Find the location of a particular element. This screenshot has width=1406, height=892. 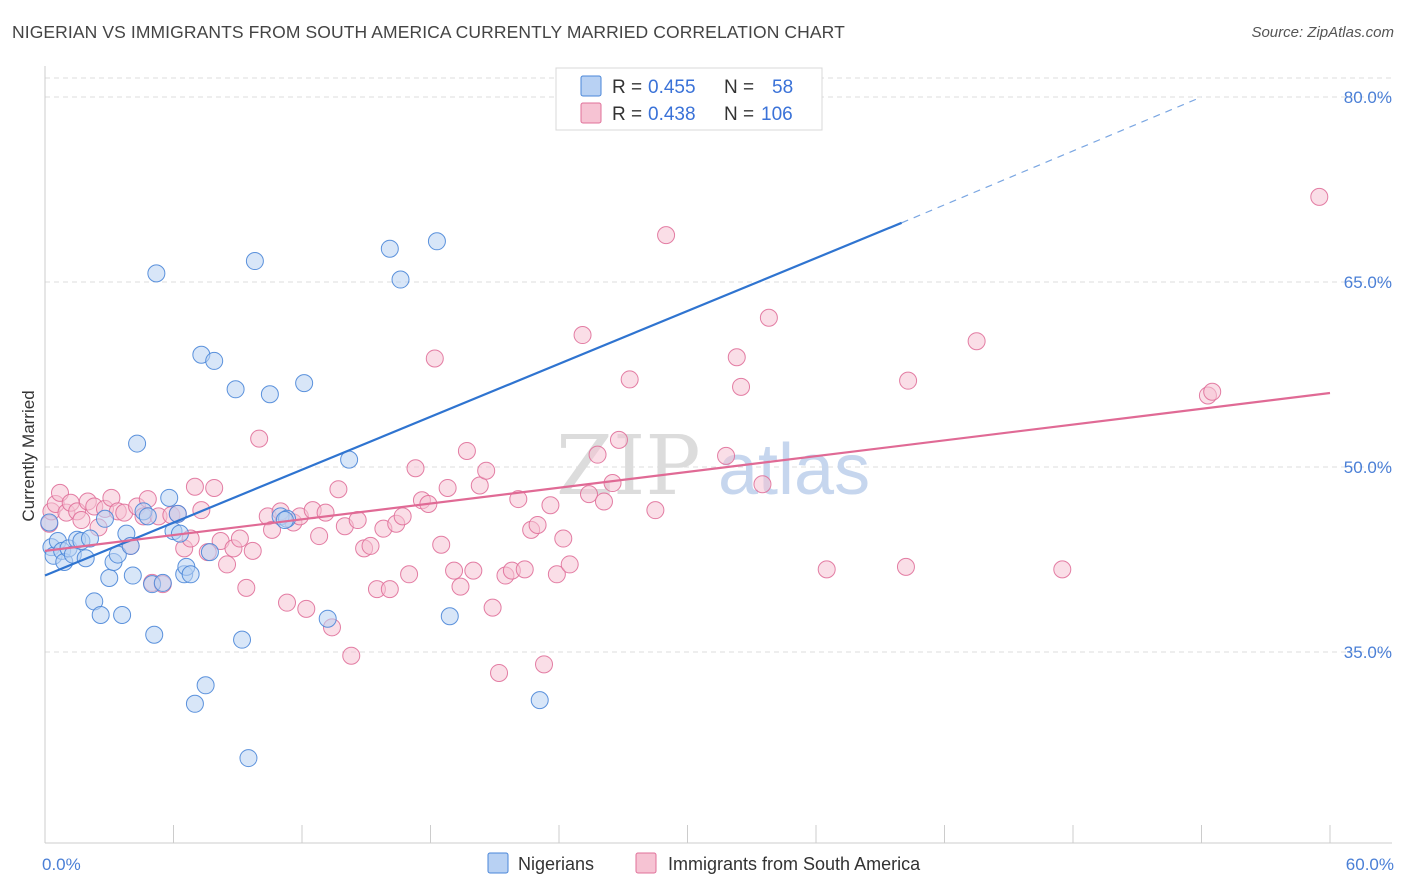

bottom-legend-swatch-pink is located at coordinates (646, 863).